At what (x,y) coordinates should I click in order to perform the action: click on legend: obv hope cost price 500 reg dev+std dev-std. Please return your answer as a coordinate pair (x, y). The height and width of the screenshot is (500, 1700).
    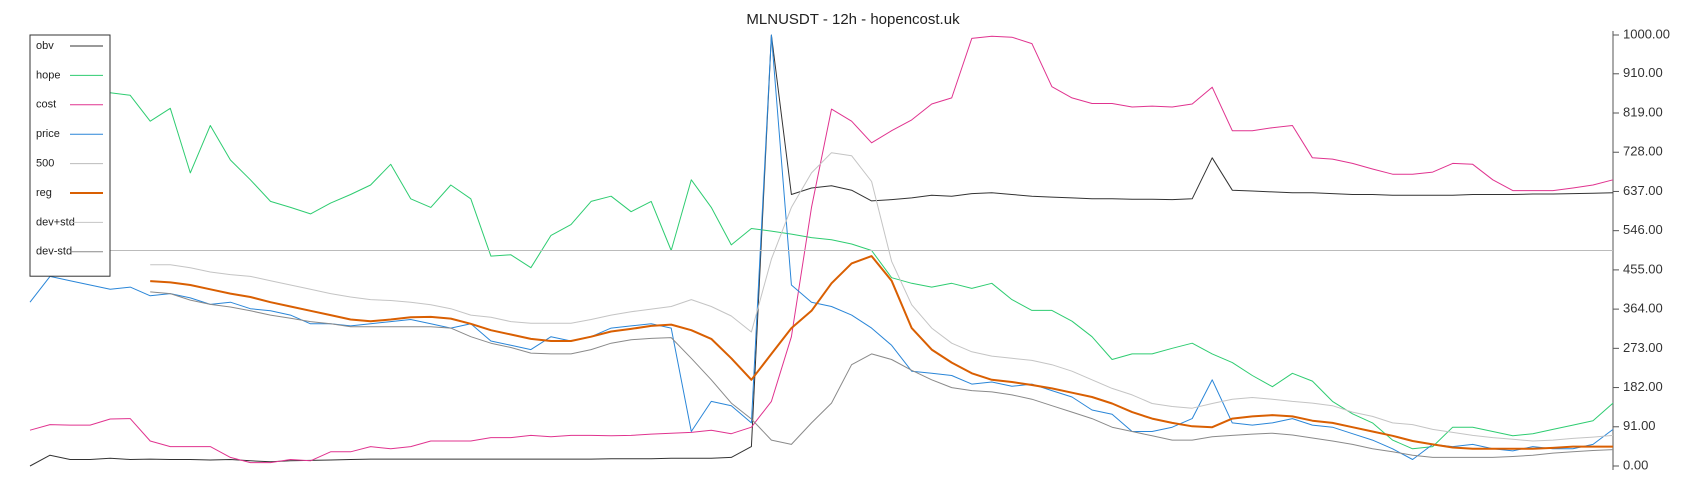
    Looking at the image, I should click on (70, 155).